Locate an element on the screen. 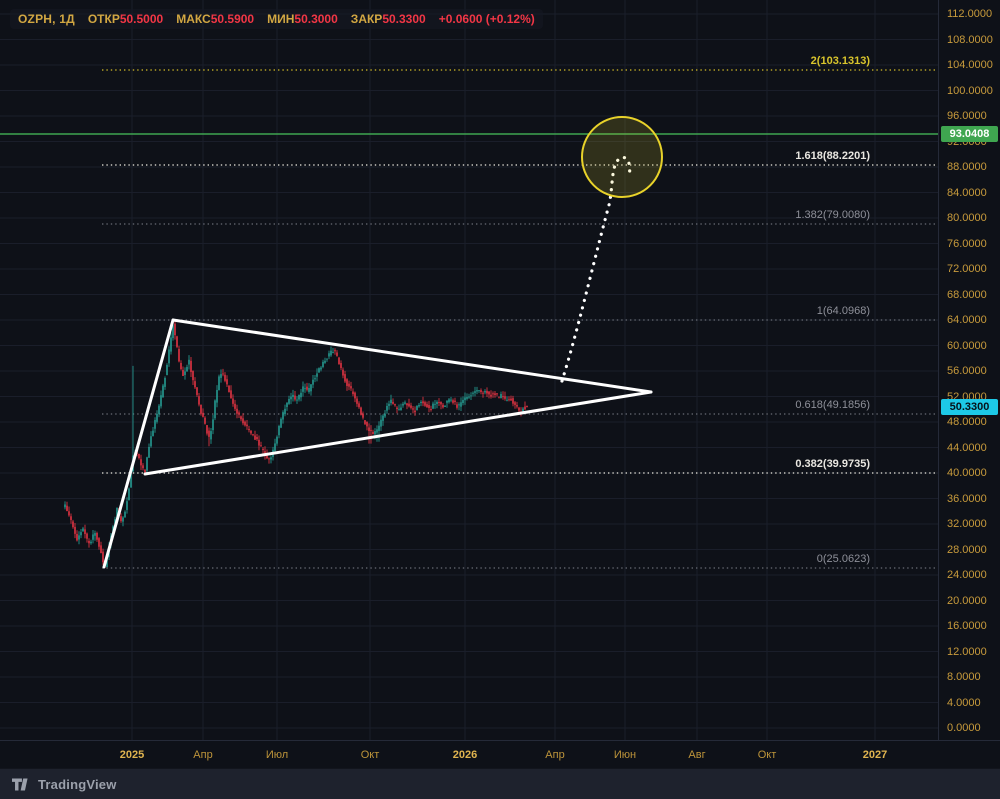  price-axis-label: 88.0000 is located at coordinates (967, 167).